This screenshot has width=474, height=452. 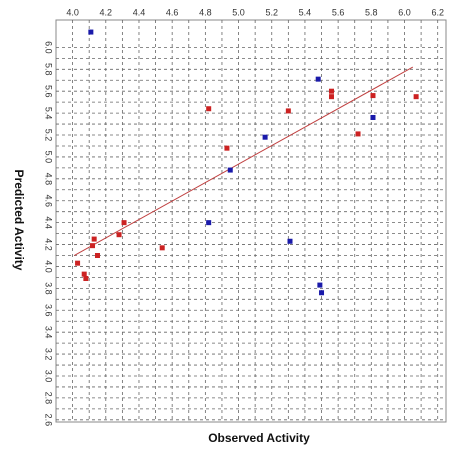 I want to click on x-tick-label: 5.6, so click(x=338, y=12).